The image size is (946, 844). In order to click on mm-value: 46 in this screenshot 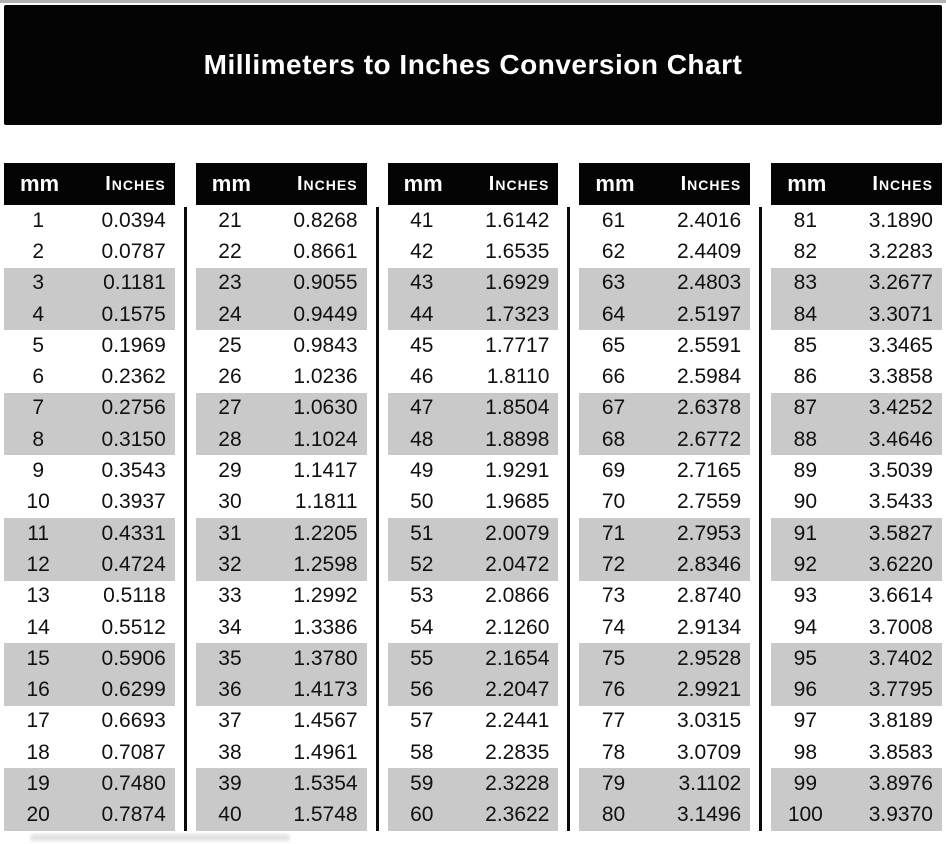, I will do `click(422, 377)`.